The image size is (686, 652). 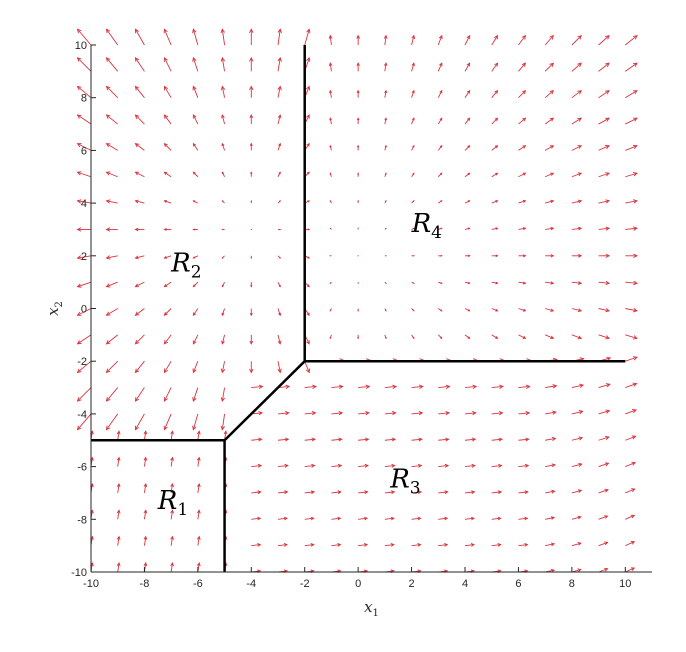 I want to click on x-tick-label: -8, so click(x=145, y=584).